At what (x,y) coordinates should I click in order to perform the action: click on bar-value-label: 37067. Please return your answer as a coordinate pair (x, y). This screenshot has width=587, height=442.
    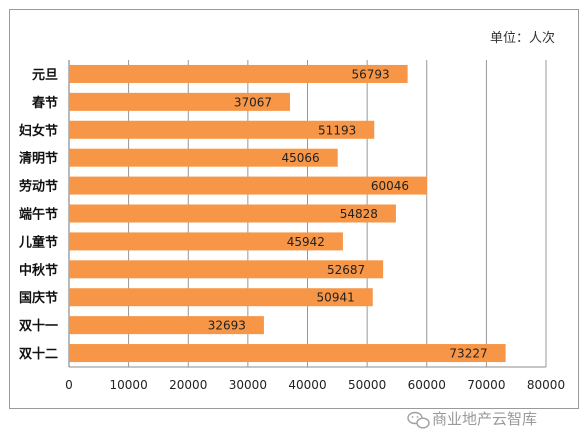
    Looking at the image, I should click on (253, 102).